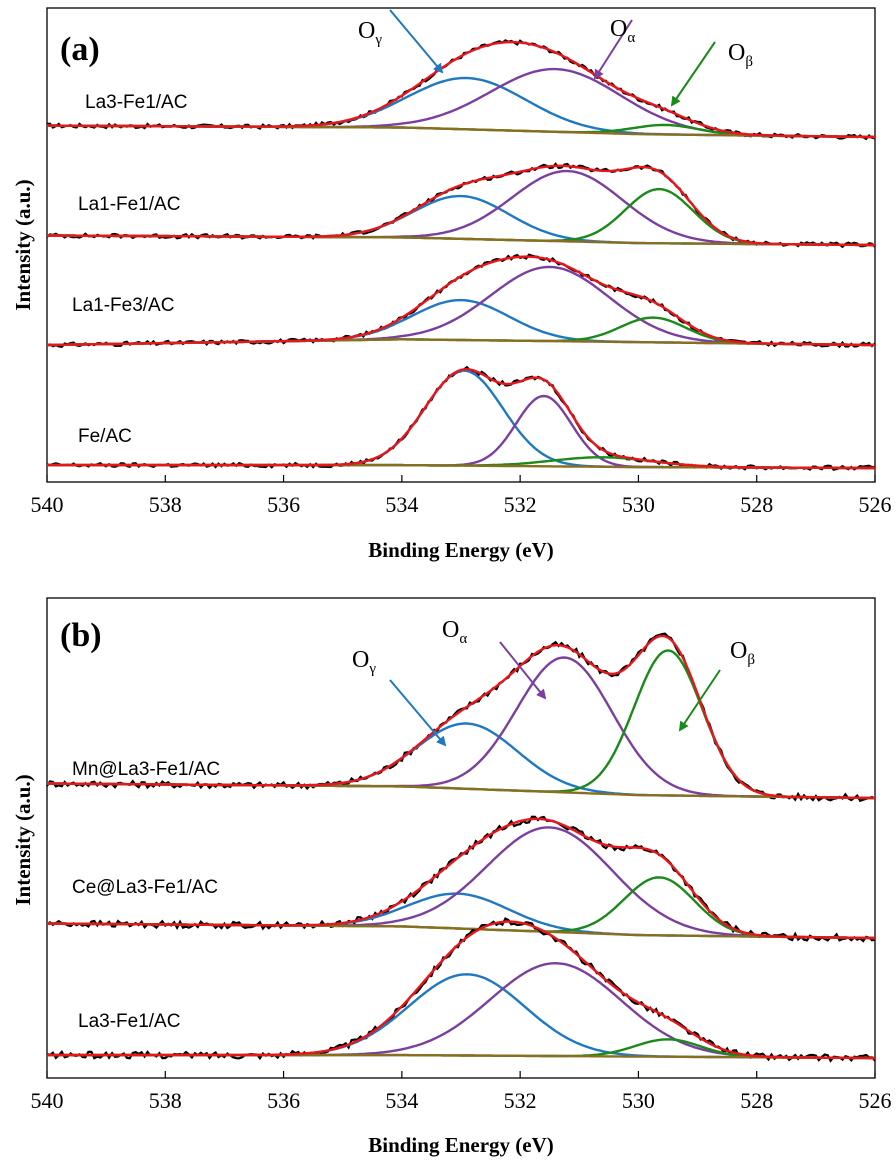  What do you see at coordinates (146, 769) in the screenshot?
I see `sample-label: Mn@La3-Fe1/AC` at bounding box center [146, 769].